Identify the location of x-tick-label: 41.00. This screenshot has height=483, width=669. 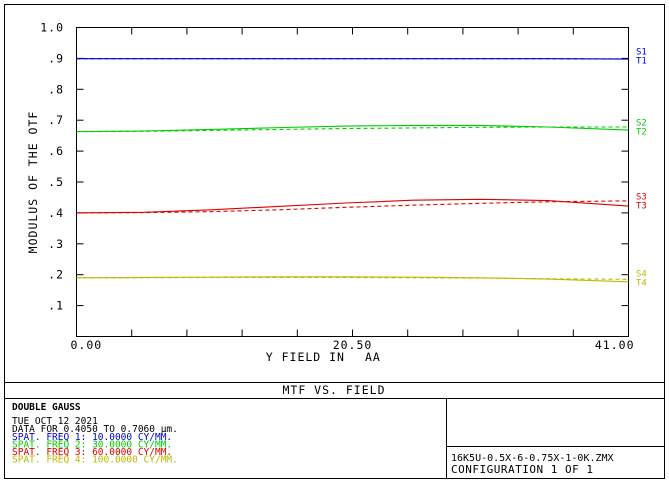
(615, 345).